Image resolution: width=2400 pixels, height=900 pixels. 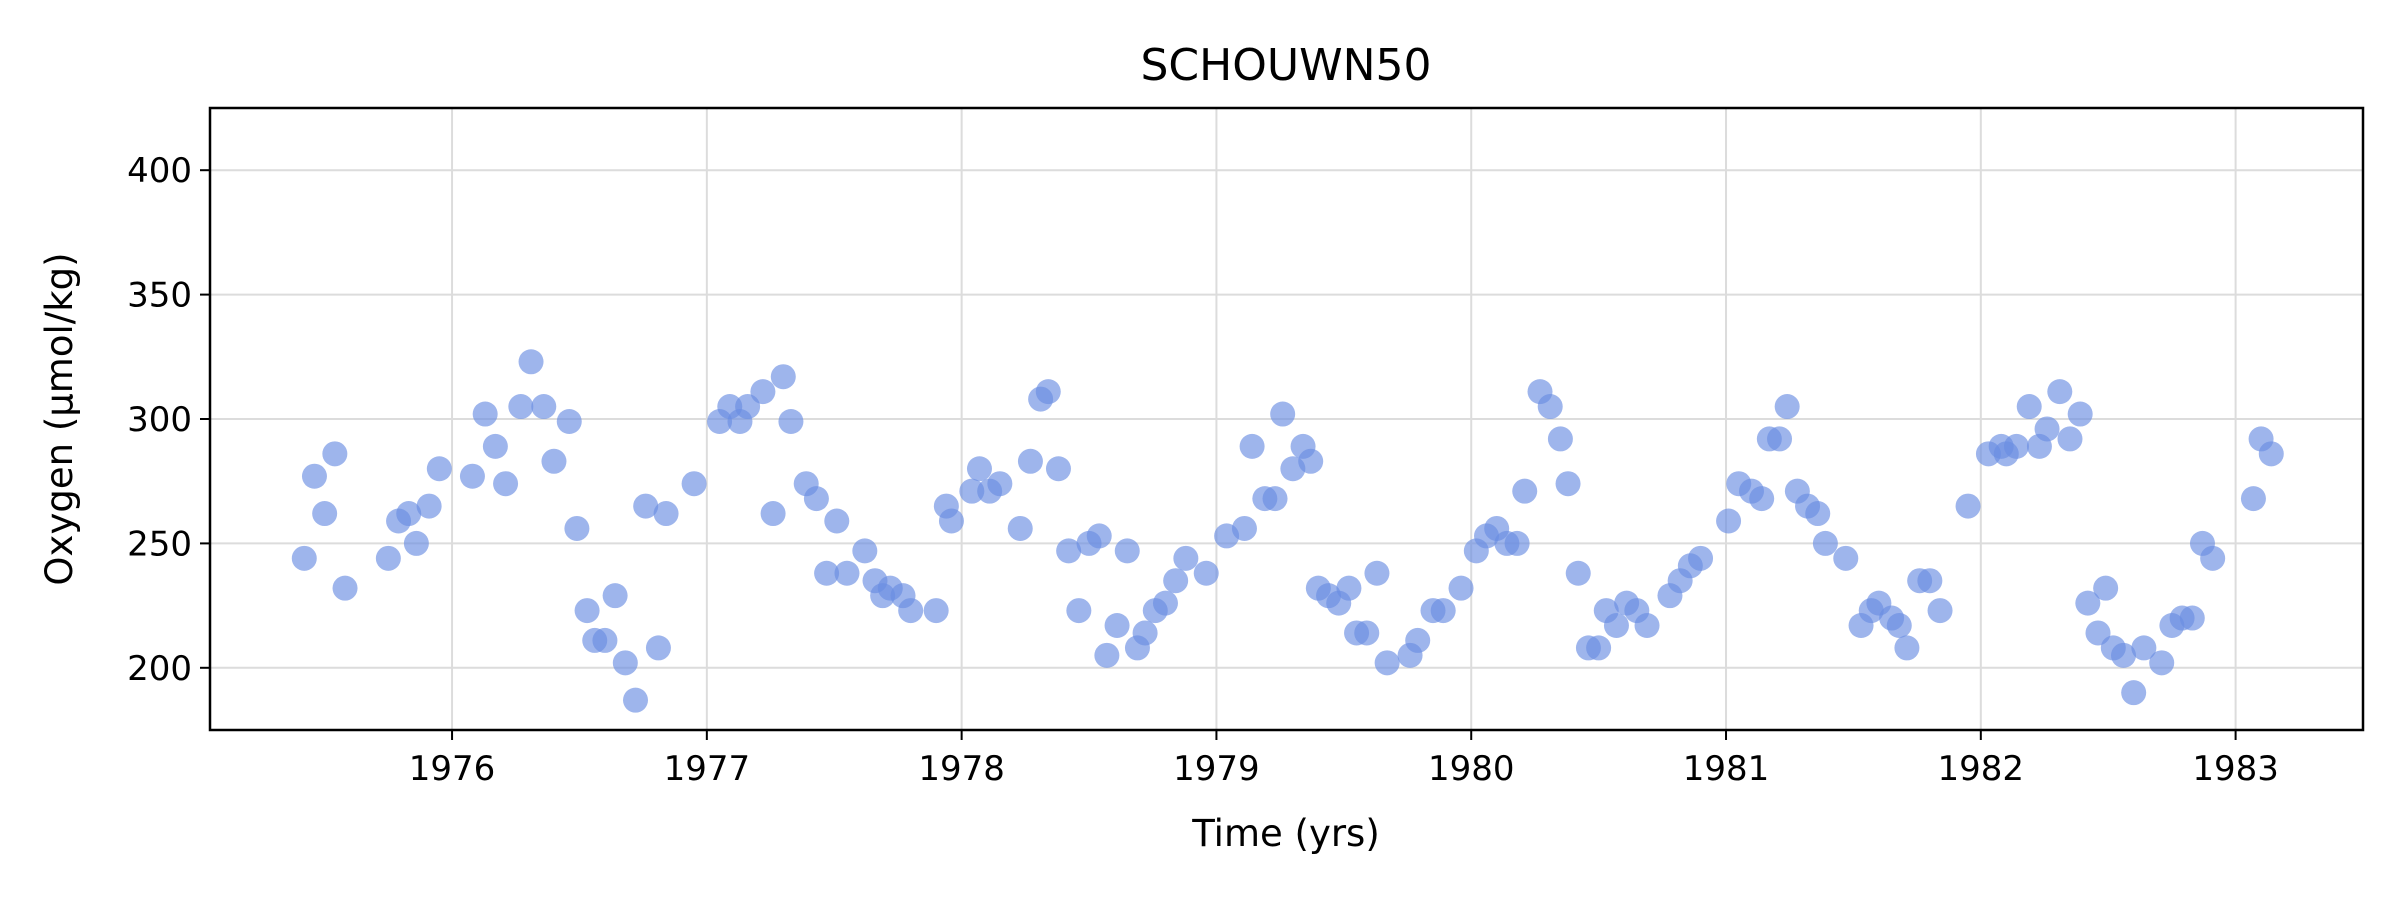 I want to click on x-axis-label: Time (yrs), so click(x=1285, y=833).